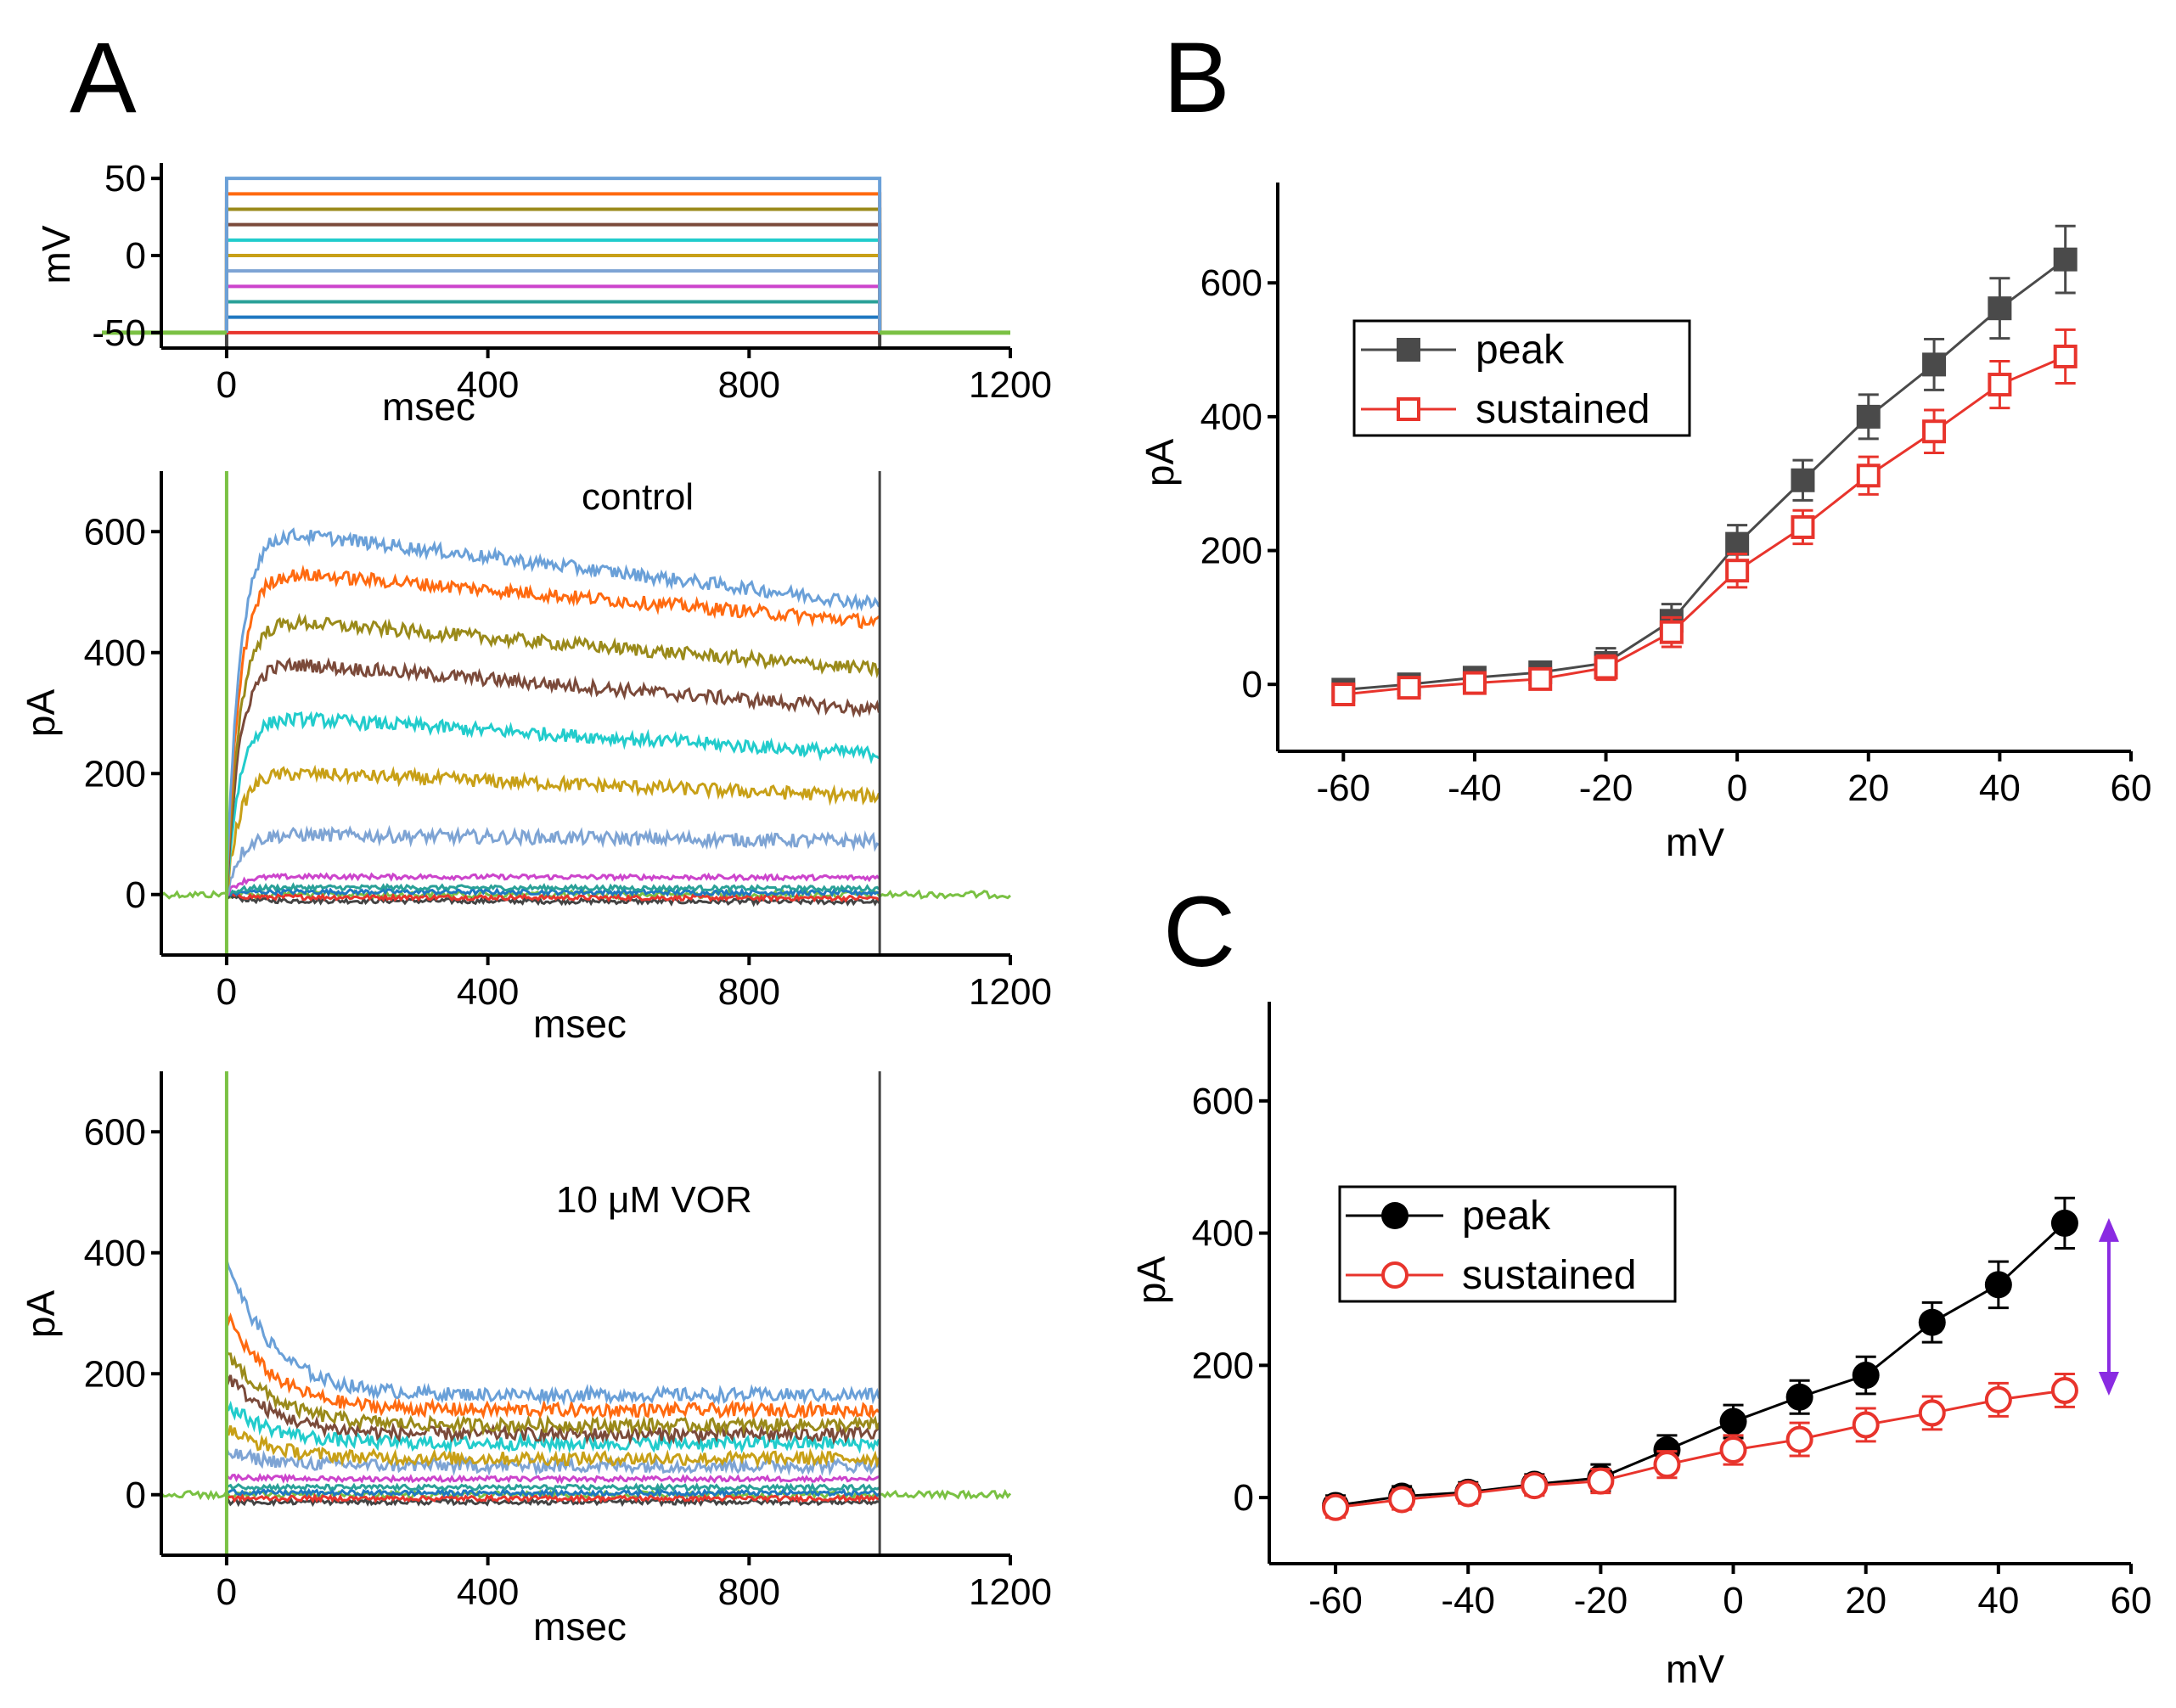 The image size is (2176, 1708). Describe the element at coordinates (1196, 78) in the screenshot. I see `panel-letter-b: B` at that location.